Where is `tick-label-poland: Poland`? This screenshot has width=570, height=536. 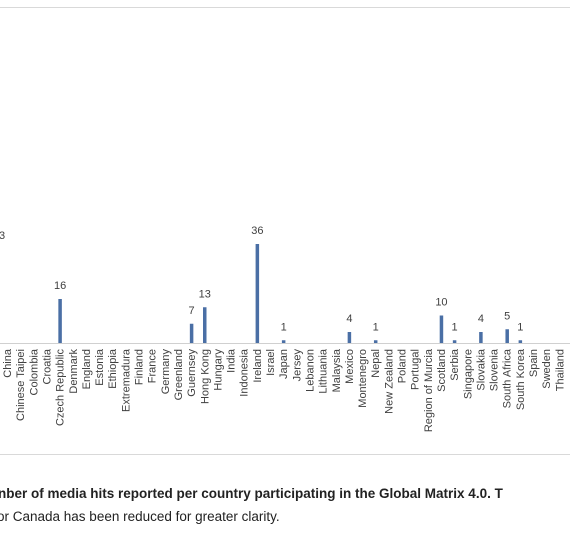 tick-label-poland: Poland is located at coordinates (403, 366).